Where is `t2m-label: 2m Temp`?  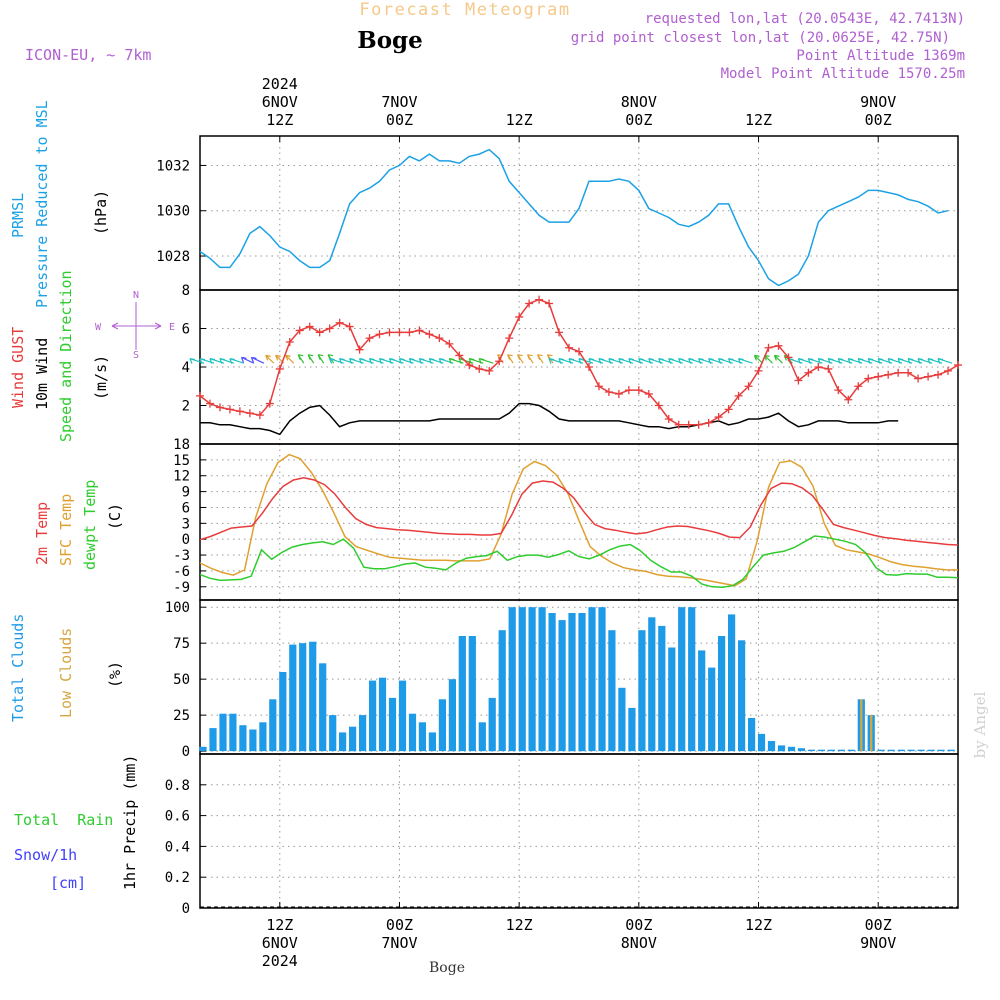
t2m-label: 2m Temp is located at coordinates (42, 533).